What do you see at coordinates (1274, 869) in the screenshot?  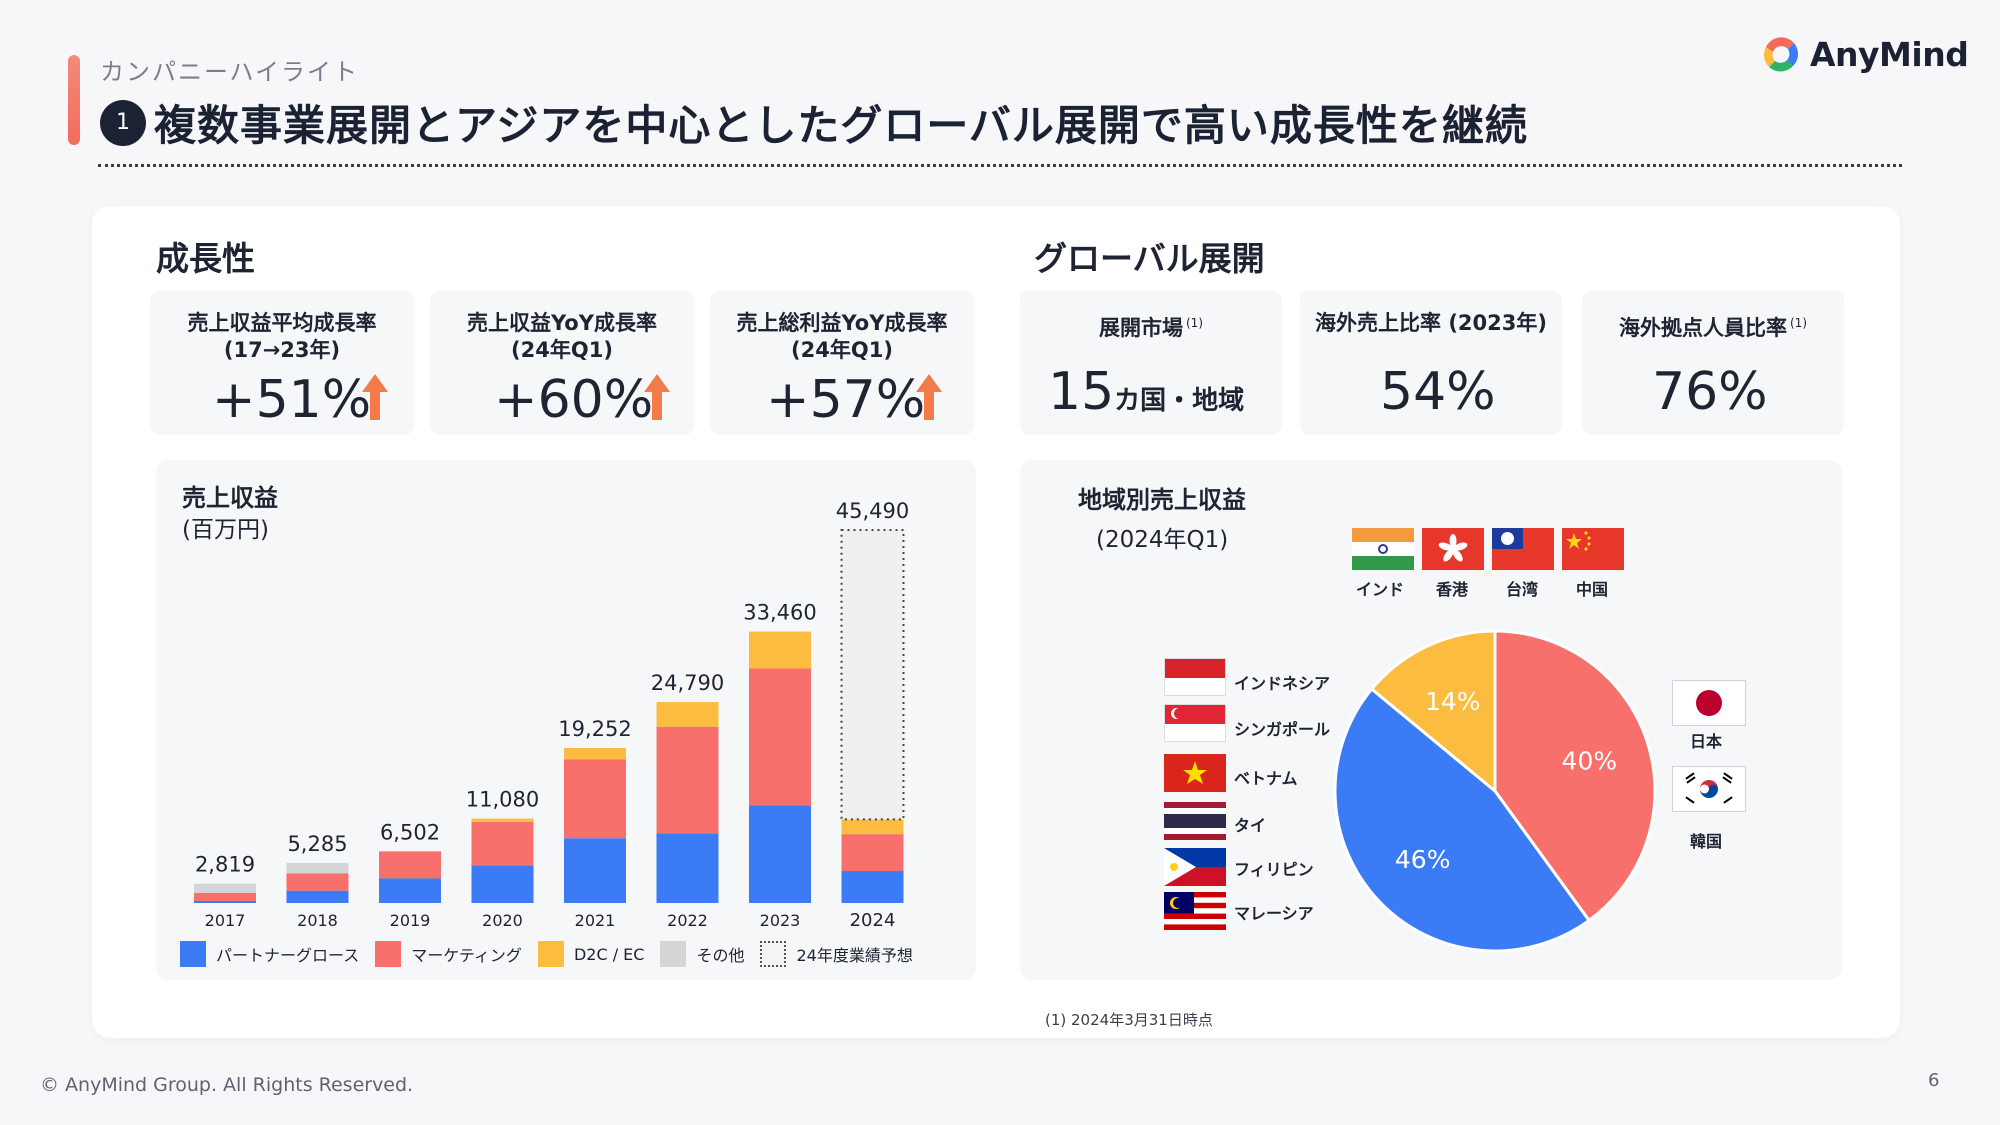 I see `country-label: フィリピン` at bounding box center [1274, 869].